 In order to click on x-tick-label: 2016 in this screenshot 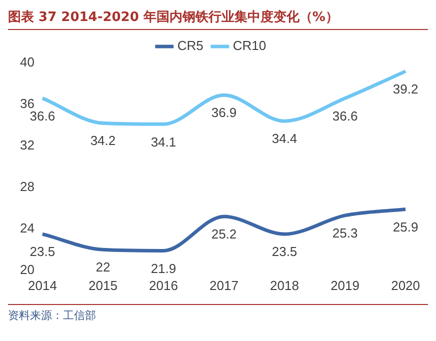, I will do `click(163, 285)`.